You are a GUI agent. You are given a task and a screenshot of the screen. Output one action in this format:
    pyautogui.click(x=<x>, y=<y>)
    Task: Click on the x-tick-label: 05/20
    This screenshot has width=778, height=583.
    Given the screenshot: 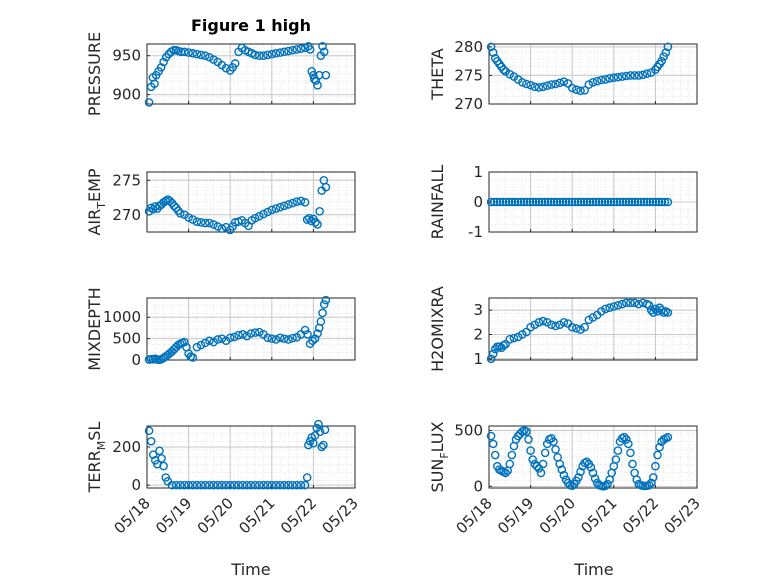 What is the action you would take?
    pyautogui.click(x=215, y=515)
    